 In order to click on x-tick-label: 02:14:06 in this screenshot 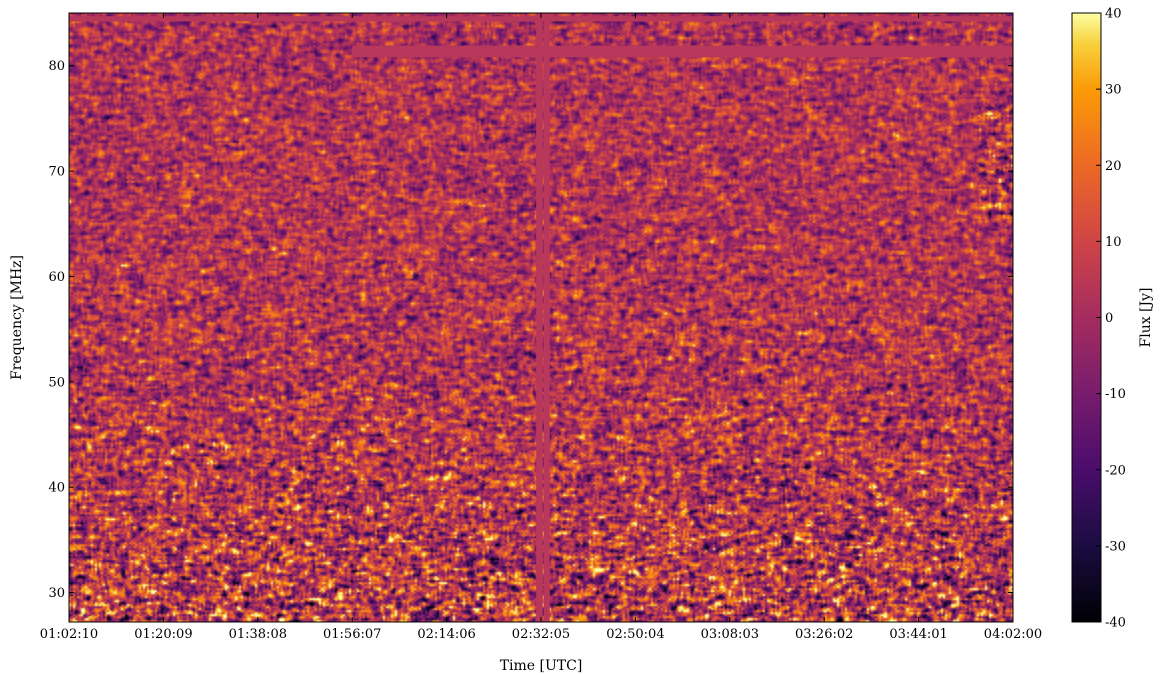, I will do `click(446, 634)`.